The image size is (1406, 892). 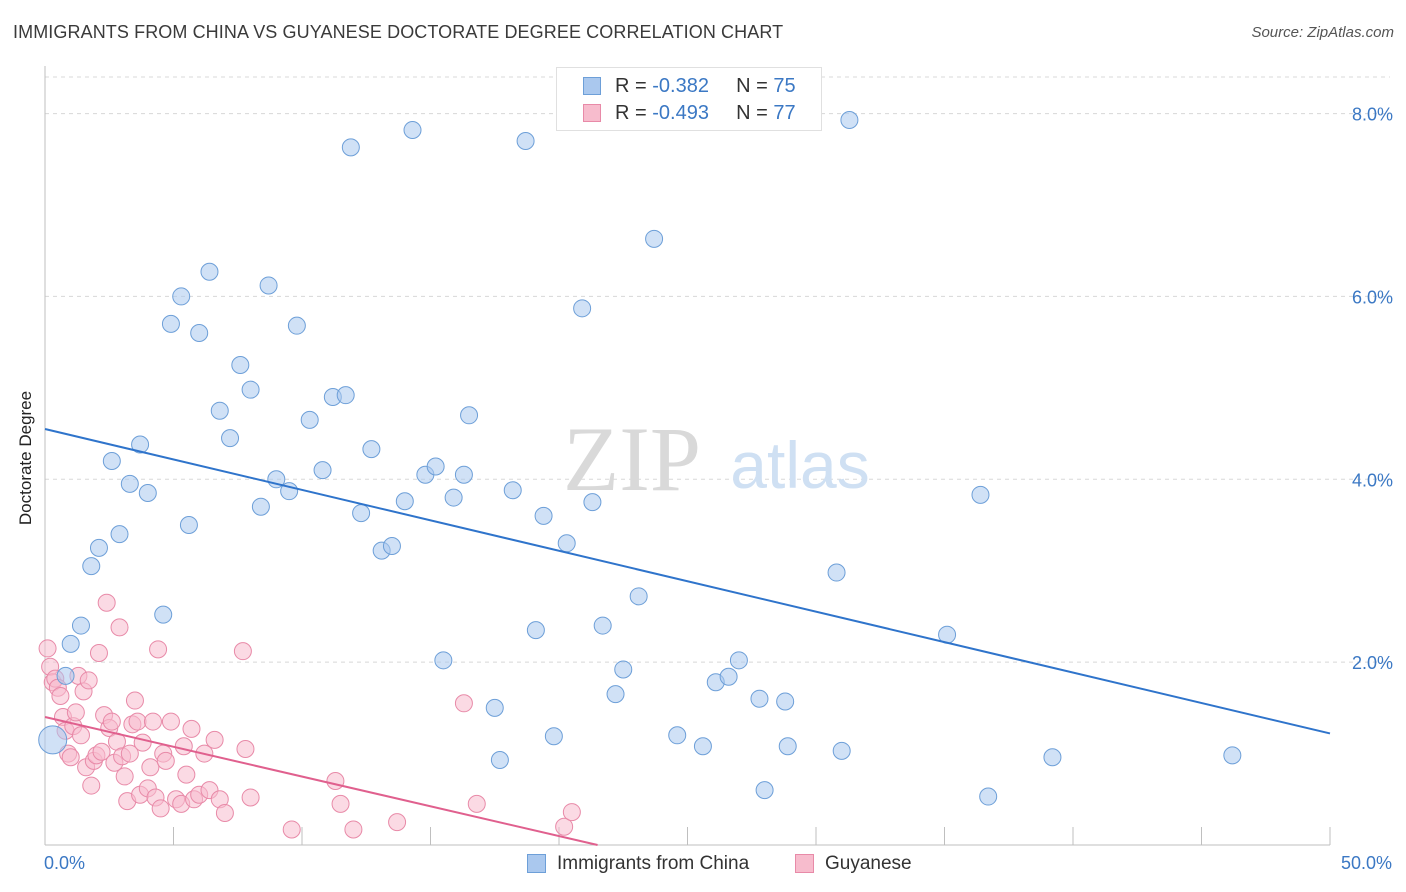 What do you see at coordinates (1372, 389) in the screenshot?
I see `y-tick-labels: 2.0% 4.0% 6.0% 8.0%` at bounding box center [1372, 389].